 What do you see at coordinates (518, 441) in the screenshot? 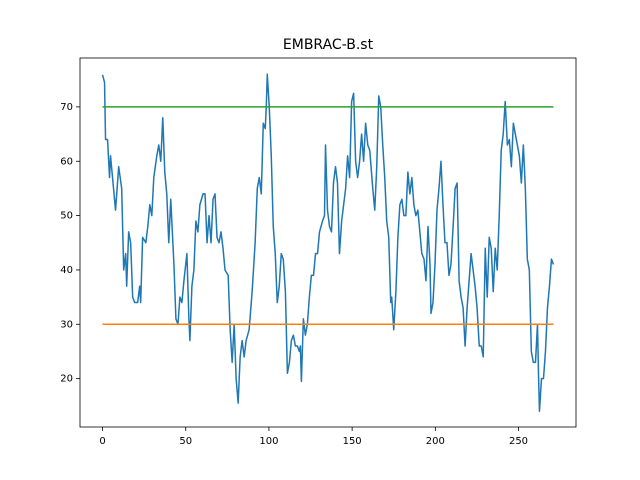
I see `x-tick-label: 250` at bounding box center [518, 441].